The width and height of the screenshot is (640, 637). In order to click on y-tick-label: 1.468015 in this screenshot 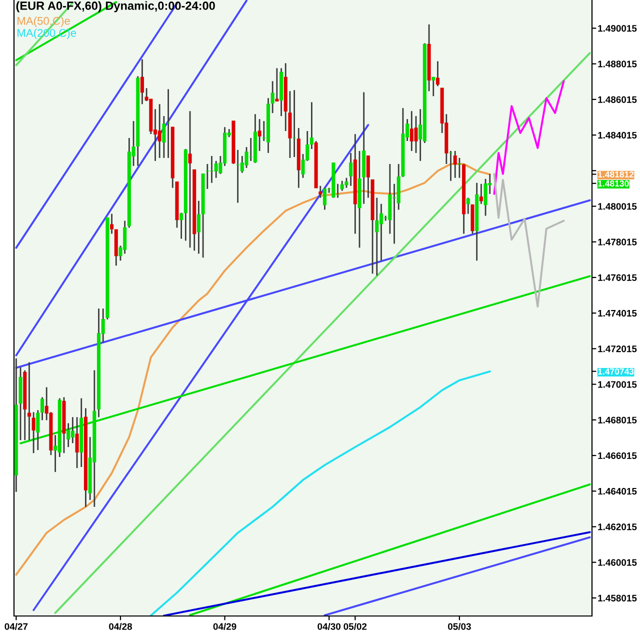, I will do `click(617, 420)`.